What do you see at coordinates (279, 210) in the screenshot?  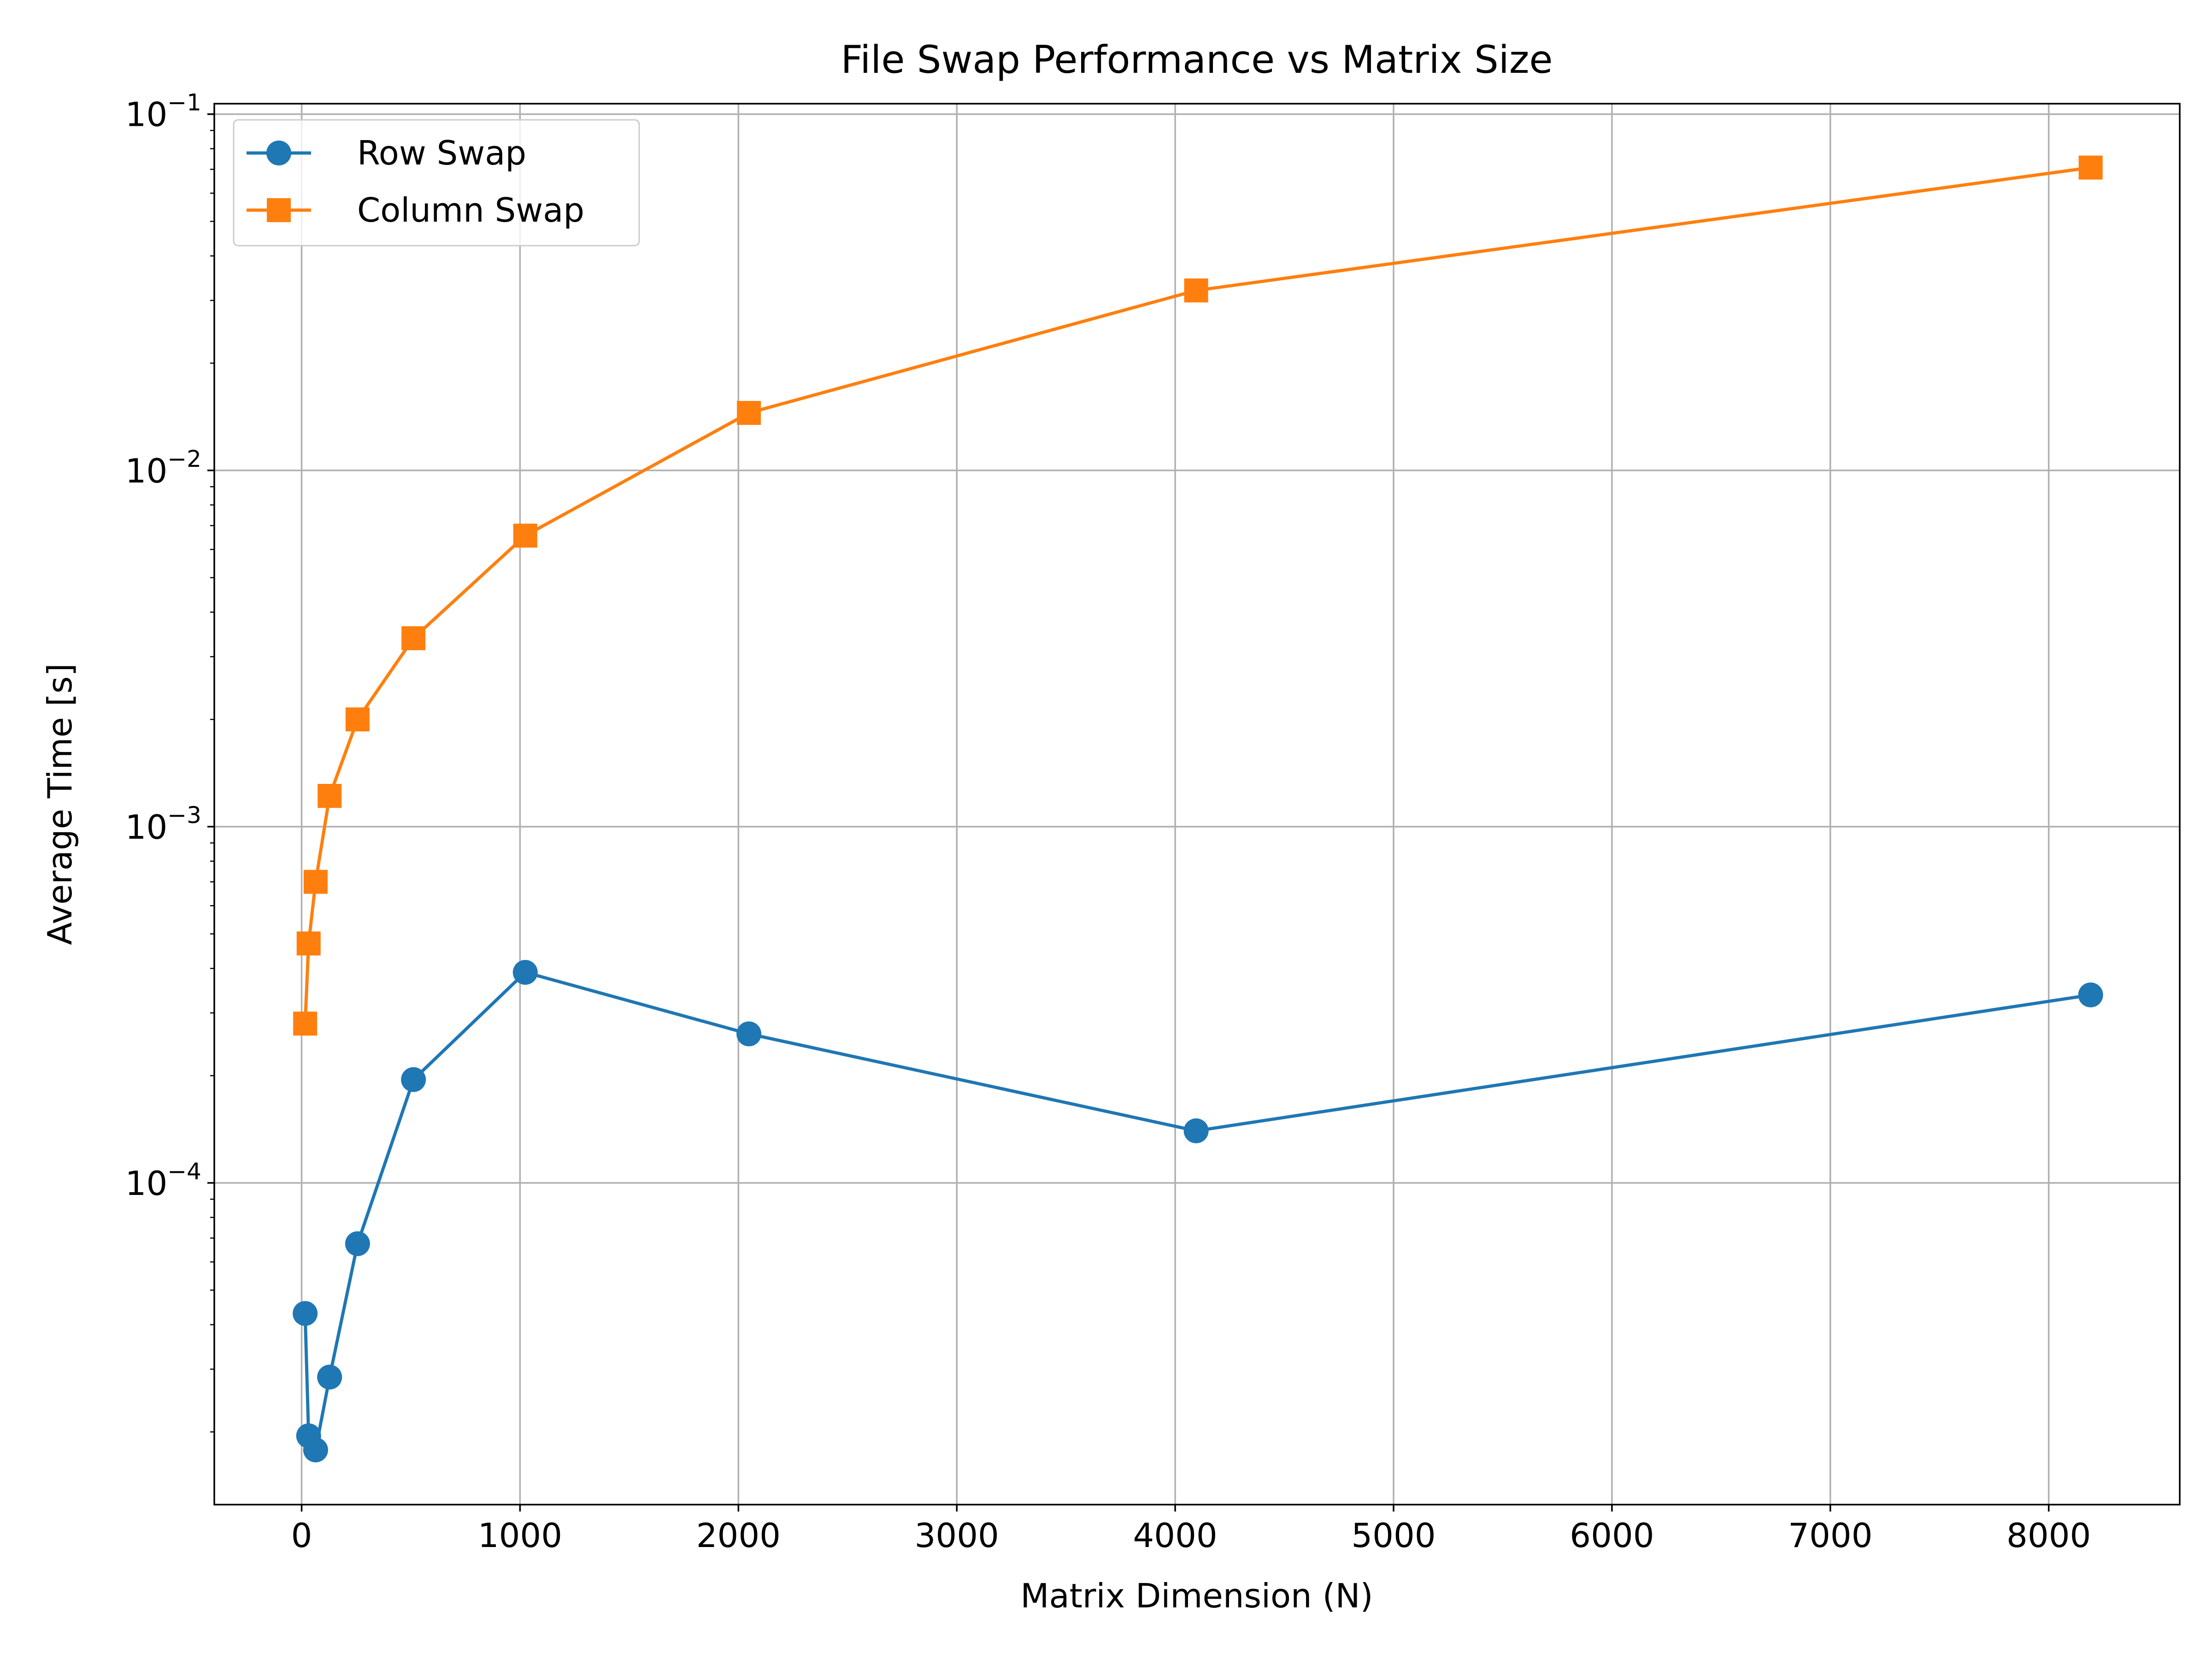 I see `legend-column-swap-marker` at bounding box center [279, 210].